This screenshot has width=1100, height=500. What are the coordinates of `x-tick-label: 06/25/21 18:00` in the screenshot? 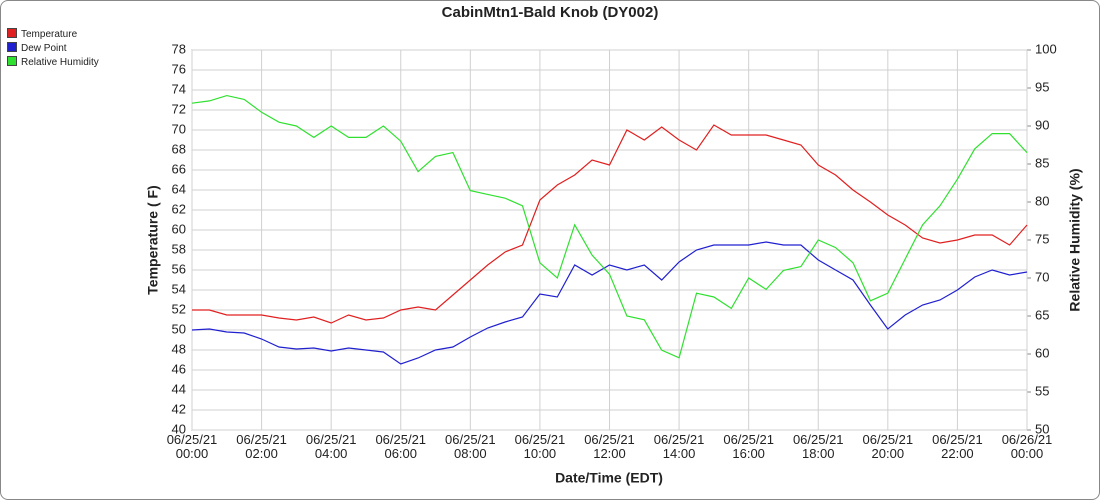 It's located at (818, 446).